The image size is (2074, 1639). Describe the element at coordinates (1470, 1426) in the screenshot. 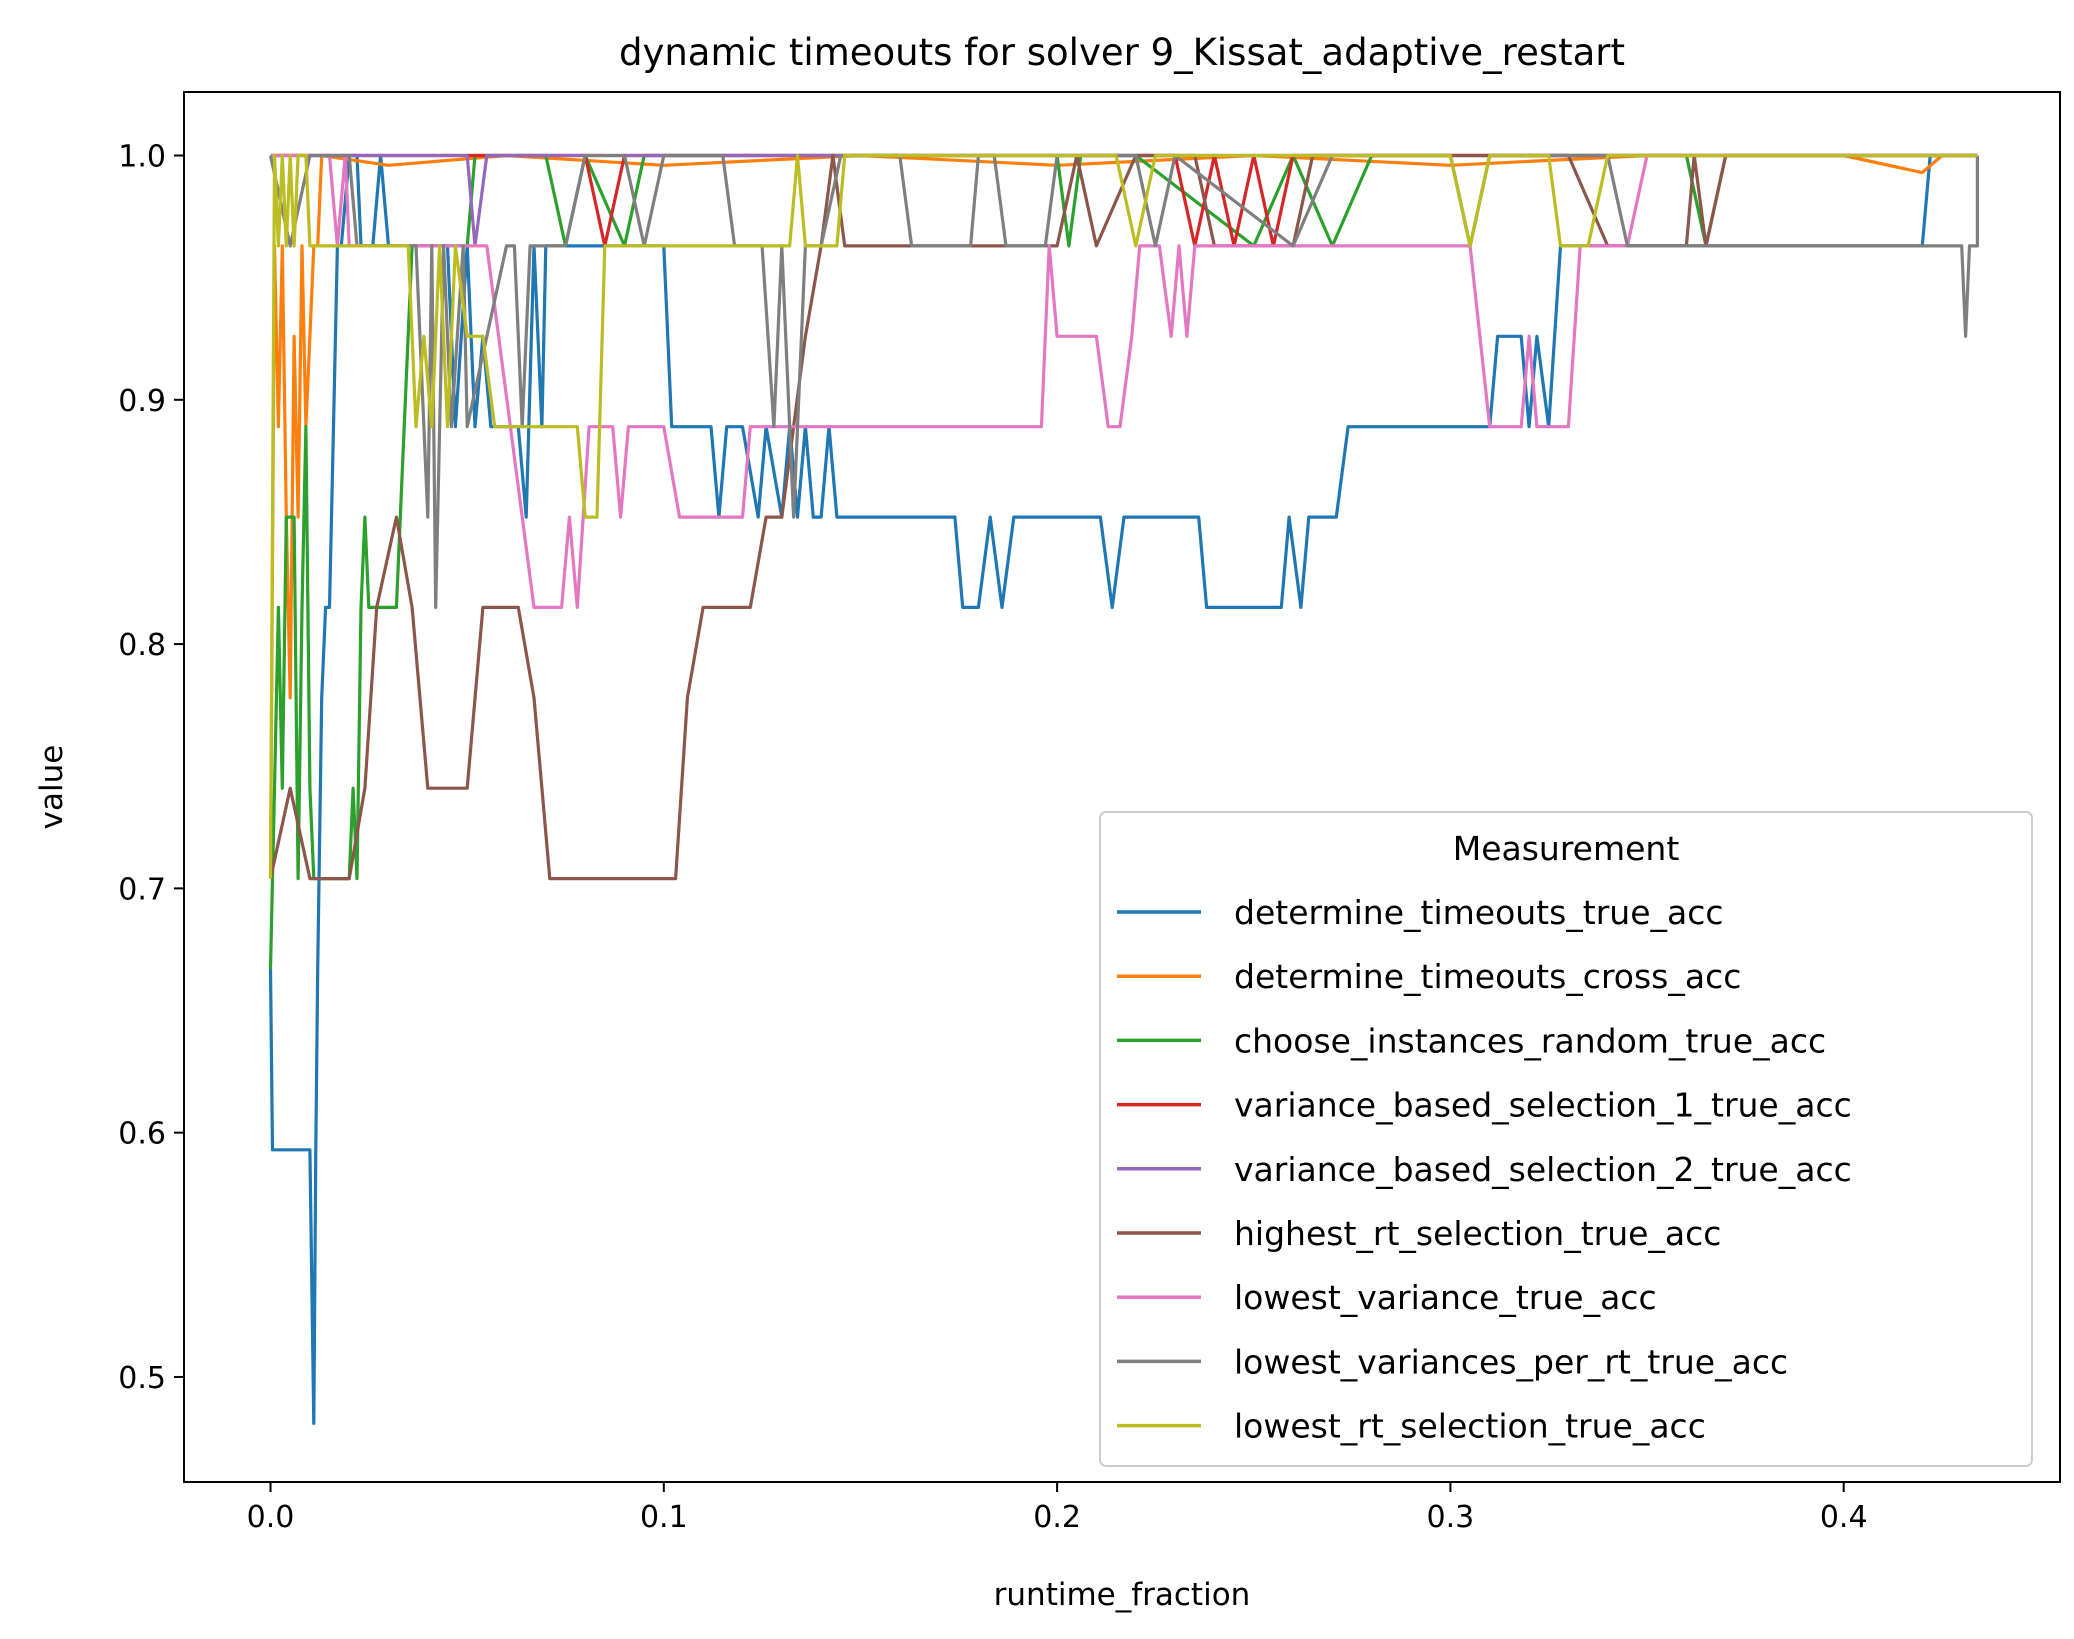

I see `legend-entry-label: lowest_rt_selection_true_acc` at that location.